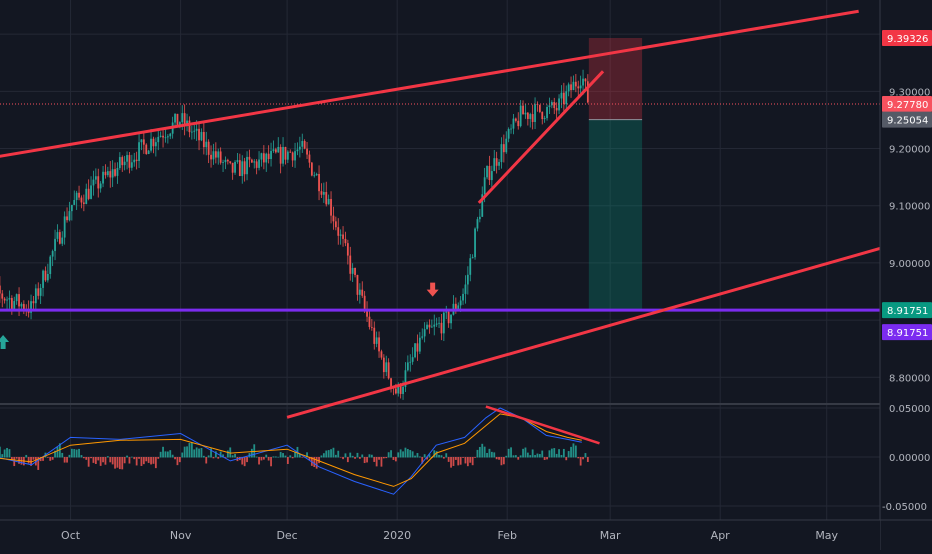  What do you see at coordinates (907, 105) in the screenshot?
I see `price-tag-label: 9.27780` at bounding box center [907, 105].